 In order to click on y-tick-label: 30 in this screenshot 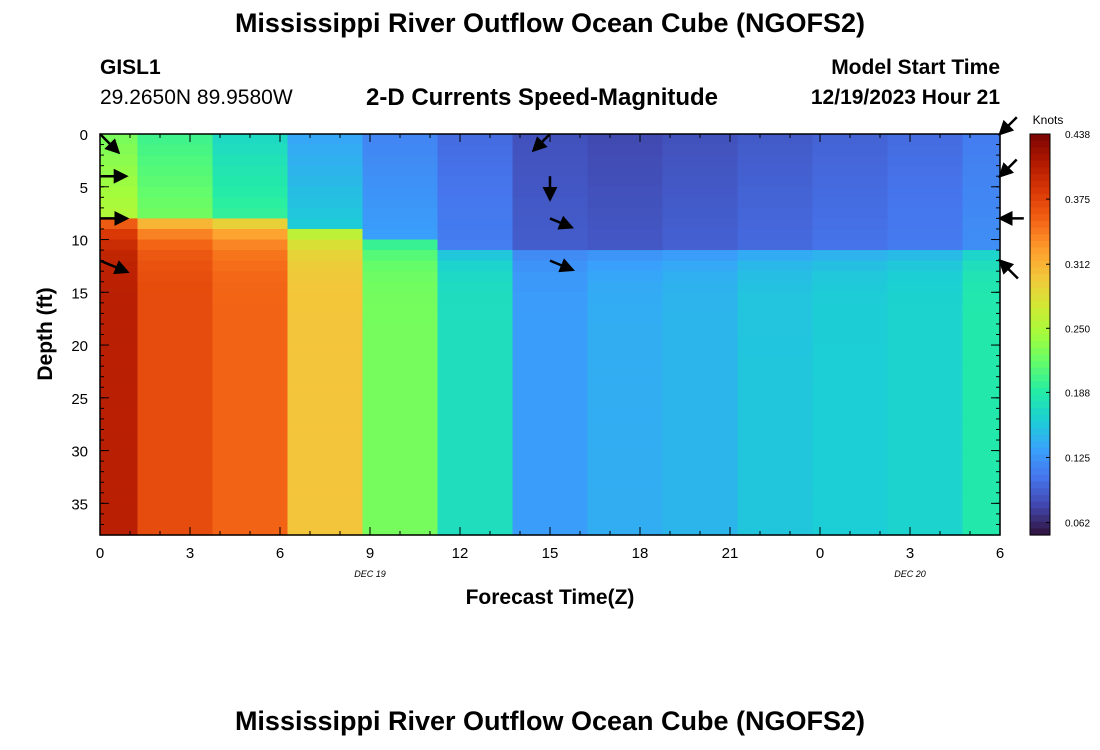, I will do `click(79, 452)`.